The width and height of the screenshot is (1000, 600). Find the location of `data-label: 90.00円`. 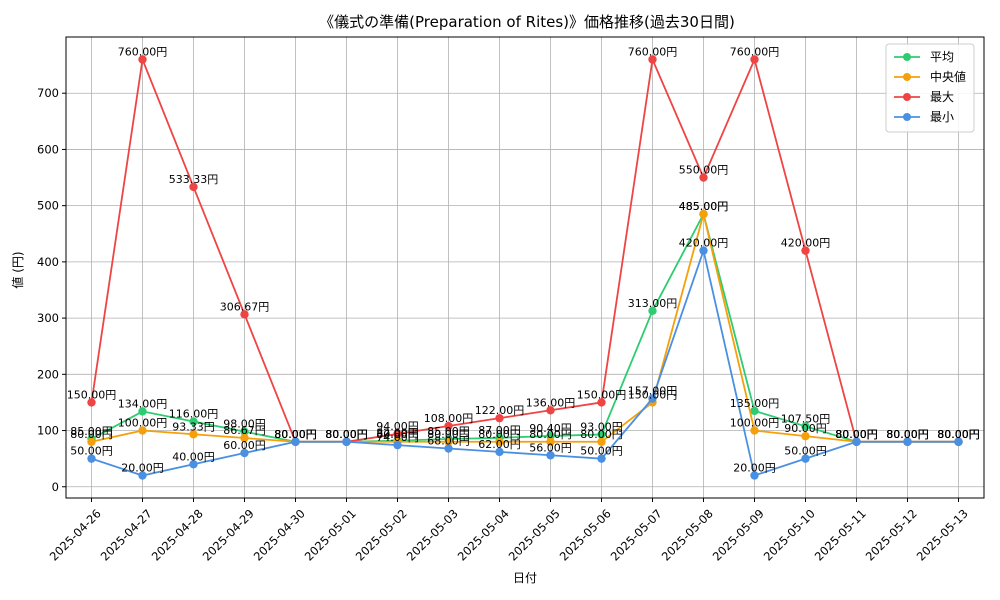

data-label: 90.00円 is located at coordinates (805, 428).